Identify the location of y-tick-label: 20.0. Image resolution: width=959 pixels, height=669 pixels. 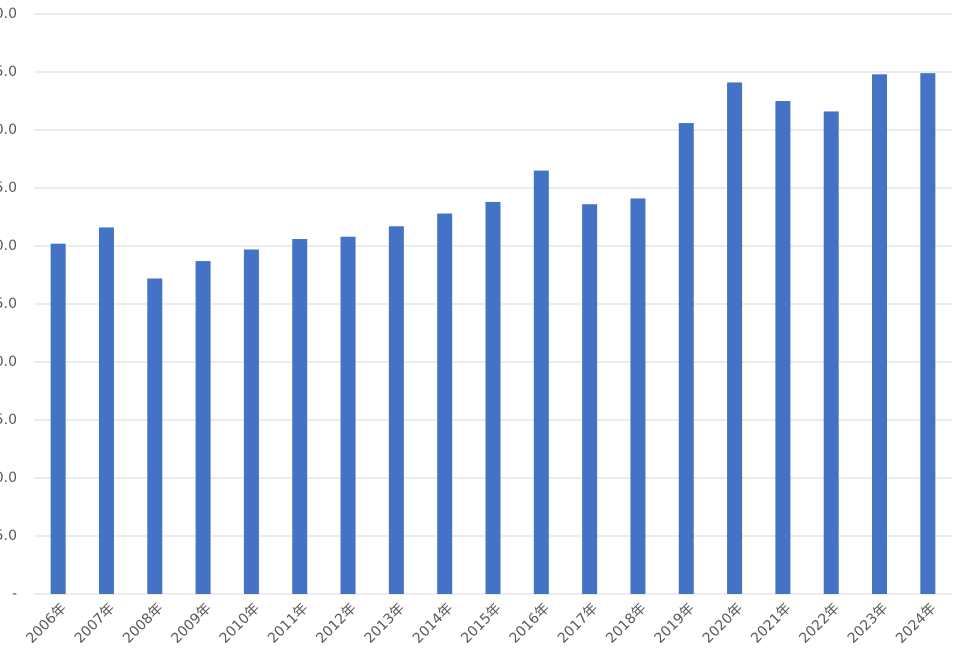
(8, 362).